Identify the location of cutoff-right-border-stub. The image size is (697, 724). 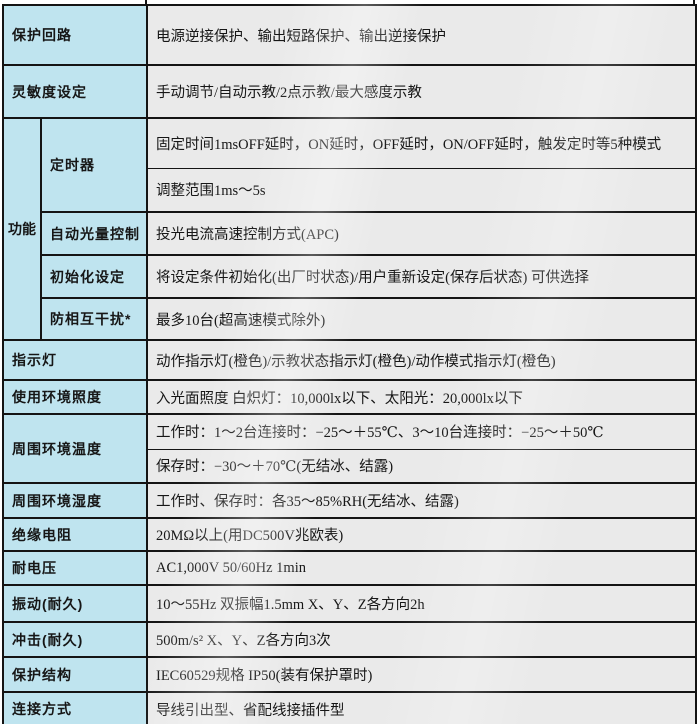
(694, 2).